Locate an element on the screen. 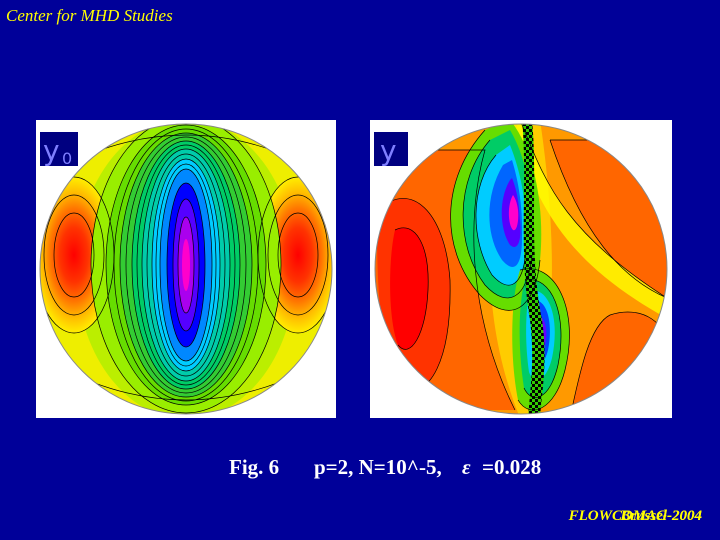  figure-params: p=2, N=10^-5, is located at coordinates (378, 467).